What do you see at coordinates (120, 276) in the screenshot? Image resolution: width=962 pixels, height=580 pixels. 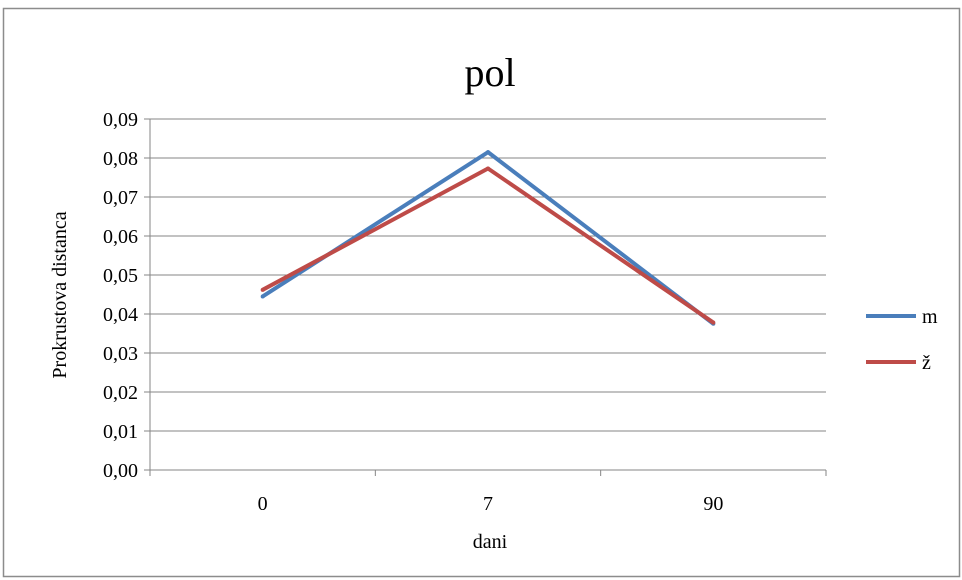 I see `y-tick-label: 0,05` at bounding box center [120, 276].